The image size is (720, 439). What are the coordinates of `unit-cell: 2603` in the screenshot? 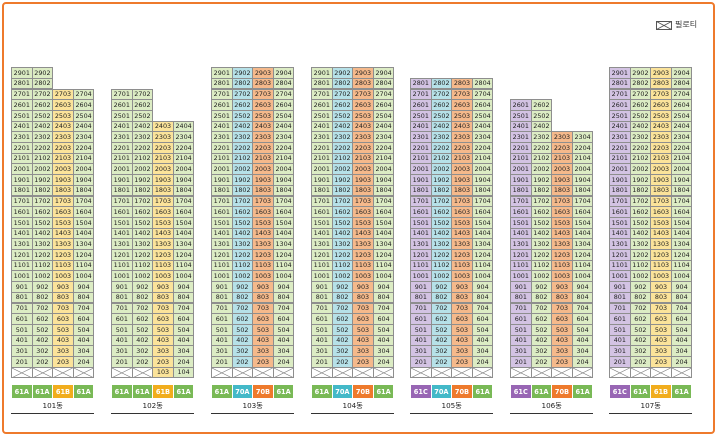 It's located at (363, 105).